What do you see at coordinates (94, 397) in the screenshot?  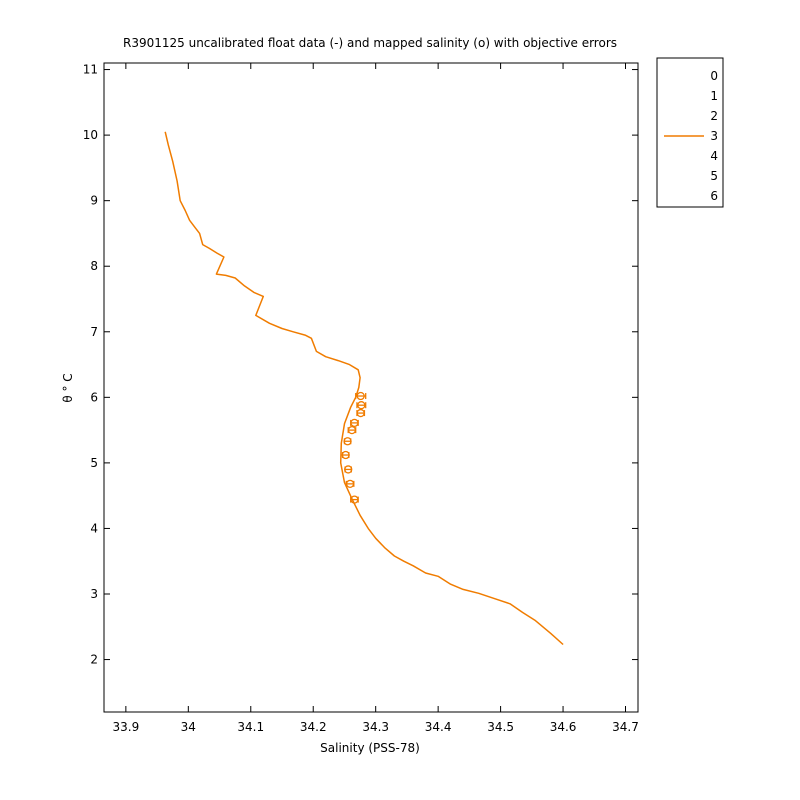 I see `y-tick-label: 6` at bounding box center [94, 397].